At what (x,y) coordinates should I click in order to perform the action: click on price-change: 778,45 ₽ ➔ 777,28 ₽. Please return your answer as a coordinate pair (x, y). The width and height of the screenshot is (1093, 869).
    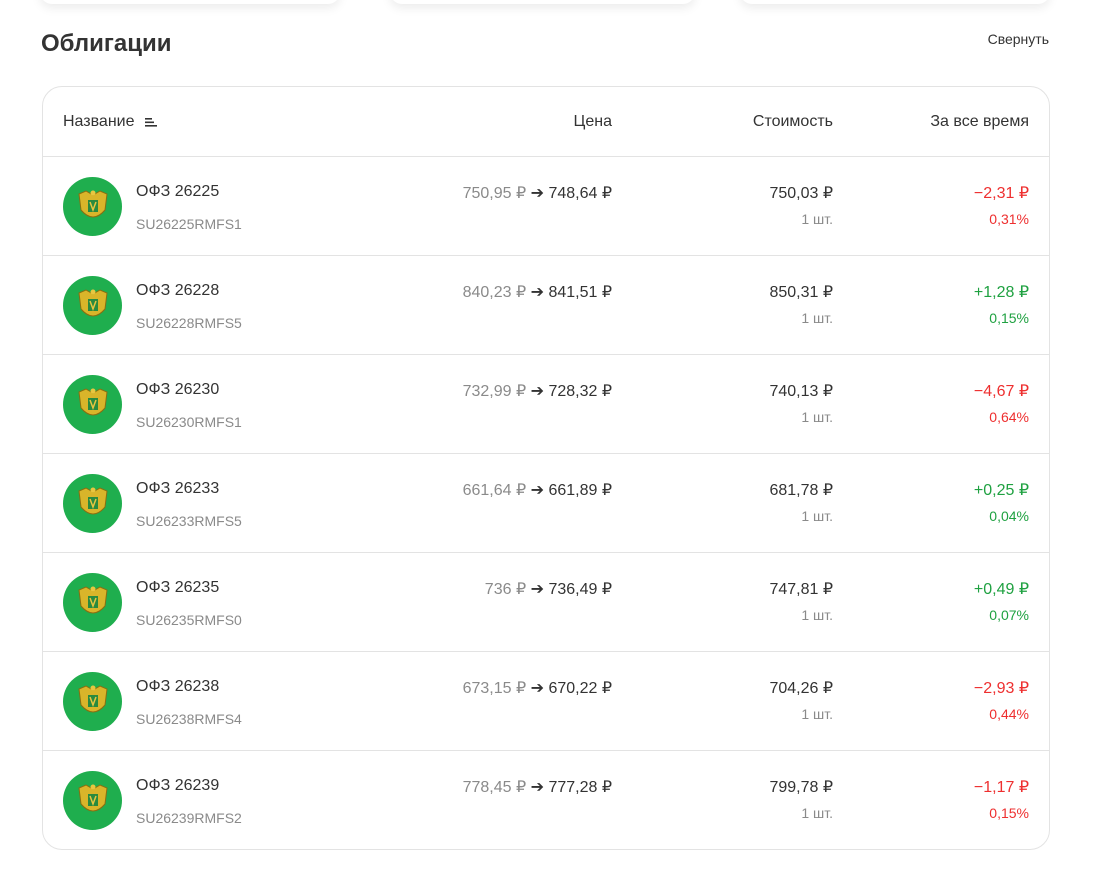
    Looking at the image, I should click on (537, 787).